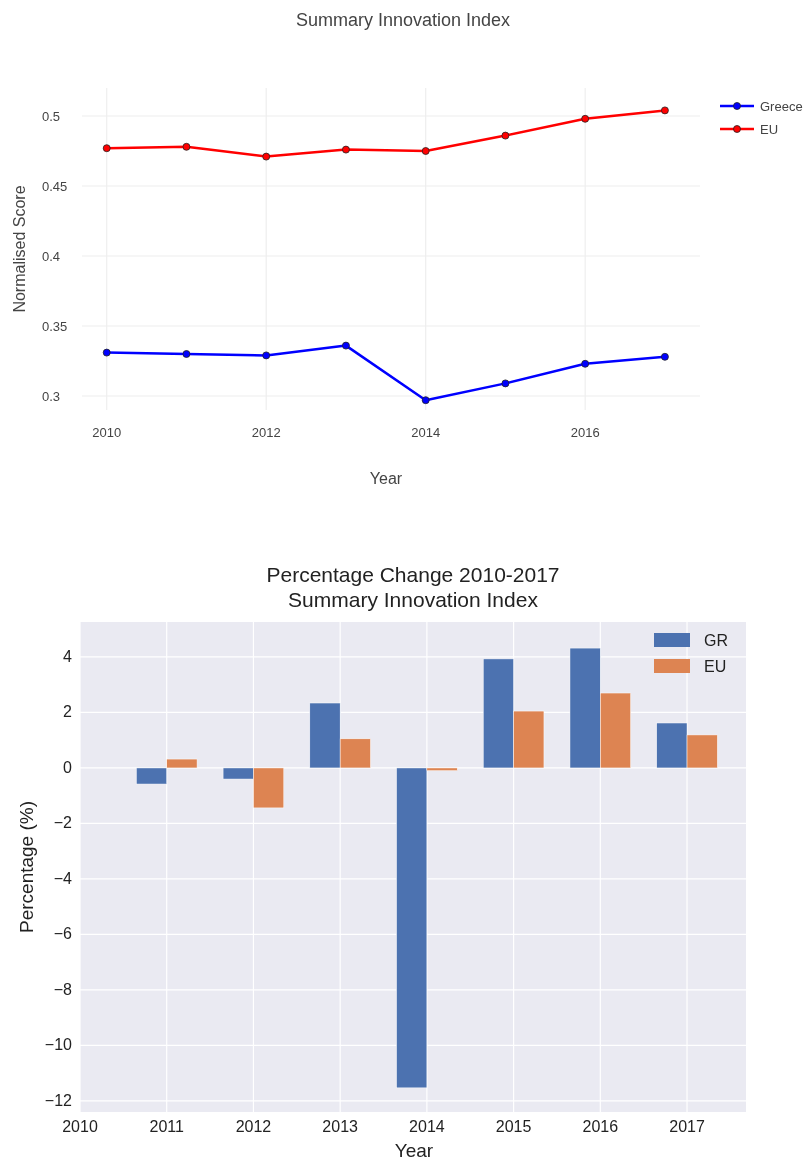 Image resolution: width=811 pixels, height=1160 pixels. What do you see at coordinates (63, 934) in the screenshot?
I see `y-tick-label: −6` at bounding box center [63, 934].